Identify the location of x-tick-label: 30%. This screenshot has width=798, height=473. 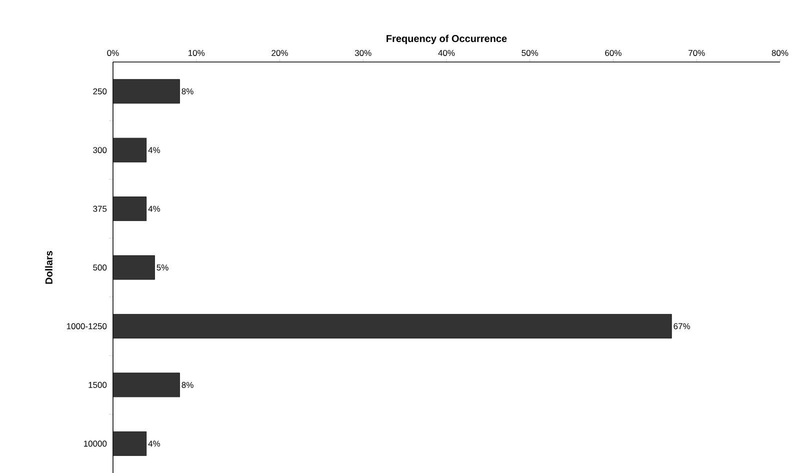
(363, 53).